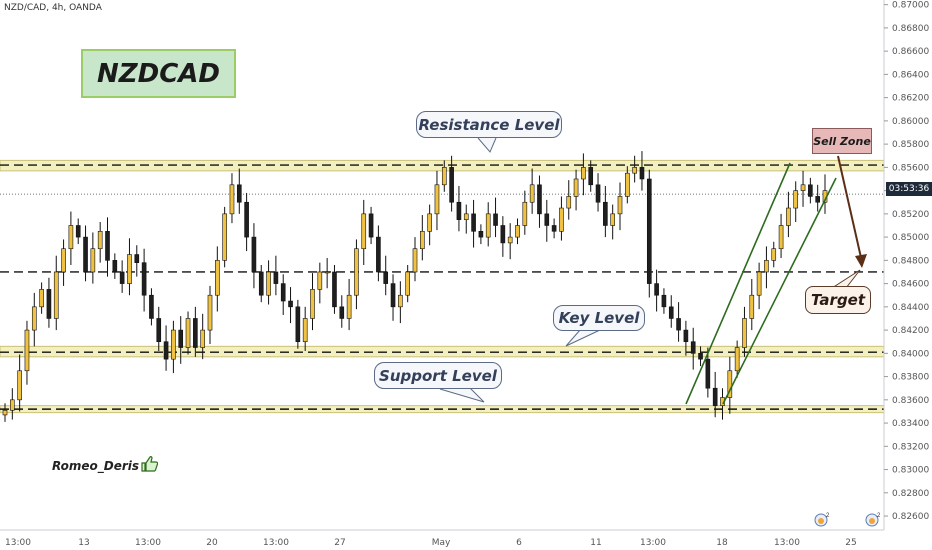 This screenshot has height=550, width=932. I want to click on target-arrow, so click(850, 209).